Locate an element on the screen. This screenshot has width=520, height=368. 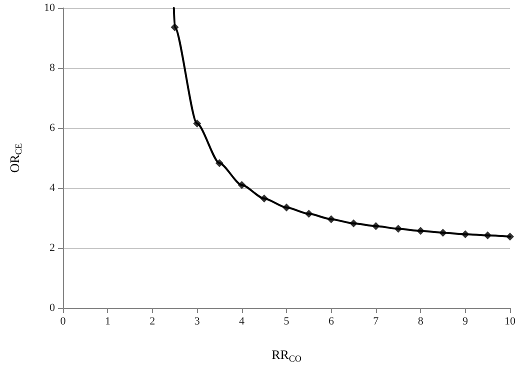
x-tick-label: 2 is located at coordinates (153, 322).